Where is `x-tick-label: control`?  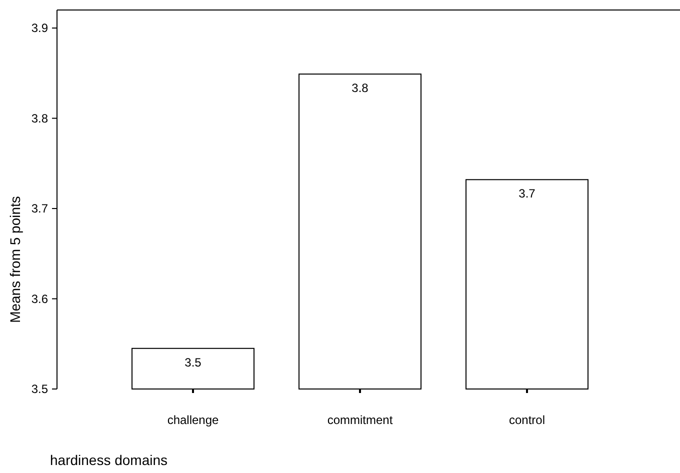
x-tick-label: control is located at coordinates (527, 420).